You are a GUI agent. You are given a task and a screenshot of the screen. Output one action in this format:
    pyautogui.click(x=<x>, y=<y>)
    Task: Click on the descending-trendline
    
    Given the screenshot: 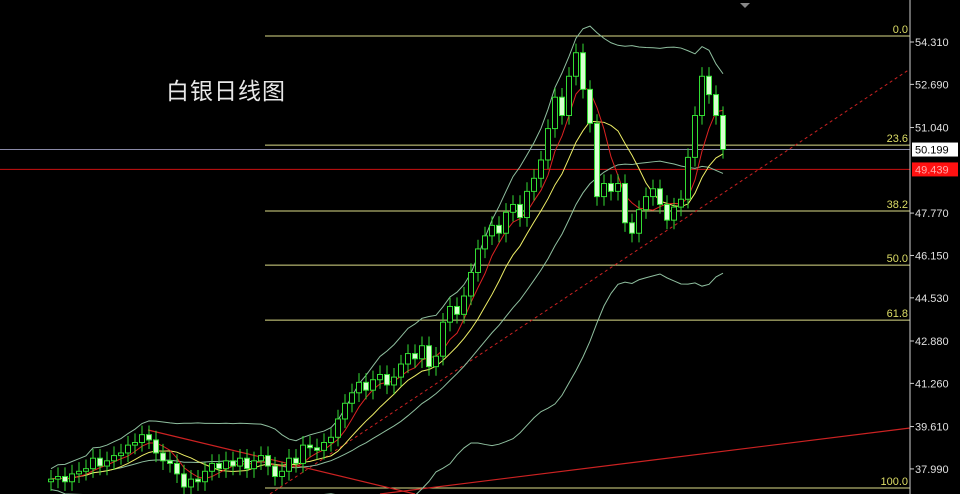 What is the action you would take?
    pyautogui.click(x=281, y=461)
    